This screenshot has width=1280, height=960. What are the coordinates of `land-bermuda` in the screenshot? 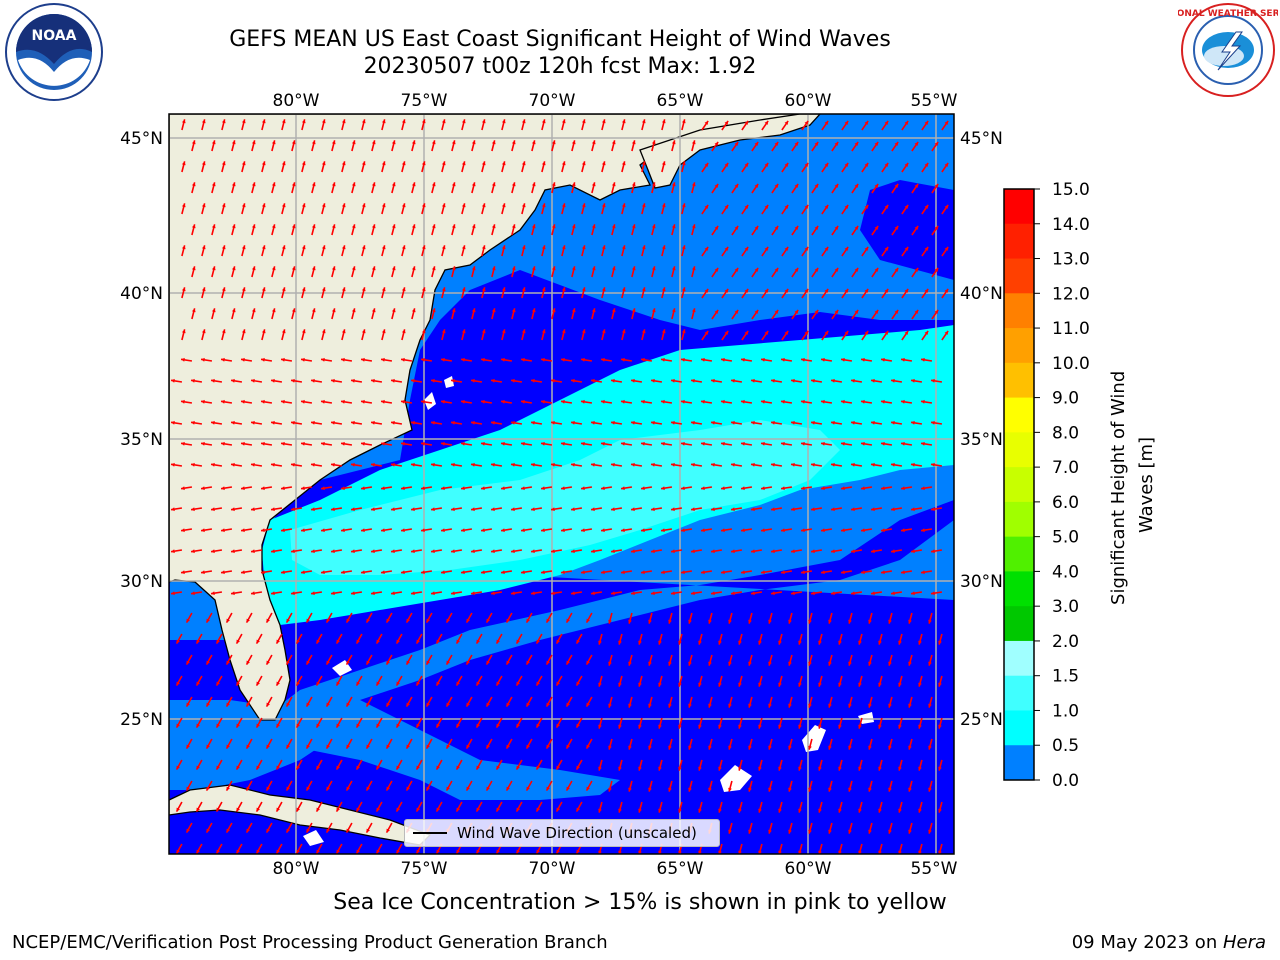 It's located at (449, 382).